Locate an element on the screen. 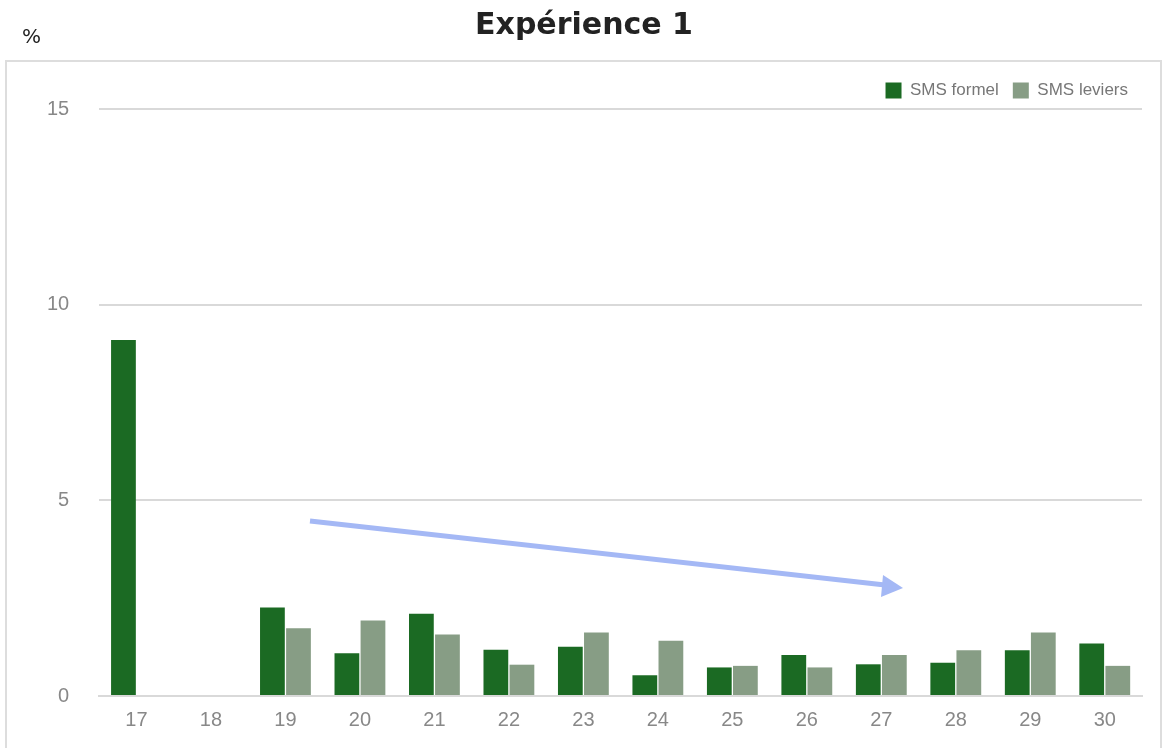  x-tick-label: 20 is located at coordinates (360, 718).